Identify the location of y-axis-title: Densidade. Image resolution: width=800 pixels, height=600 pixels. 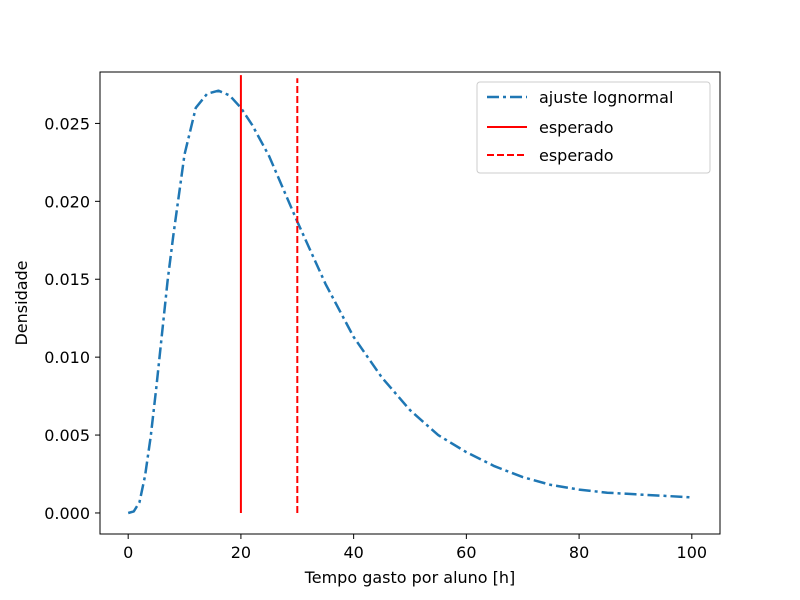
(21, 302).